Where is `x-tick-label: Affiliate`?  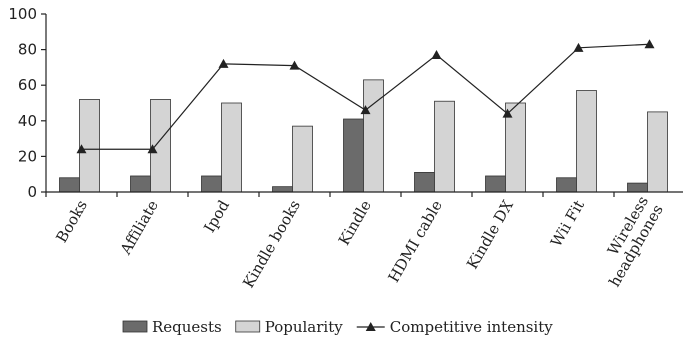 x-tick-label: Affiliate is located at coordinates (139, 227).